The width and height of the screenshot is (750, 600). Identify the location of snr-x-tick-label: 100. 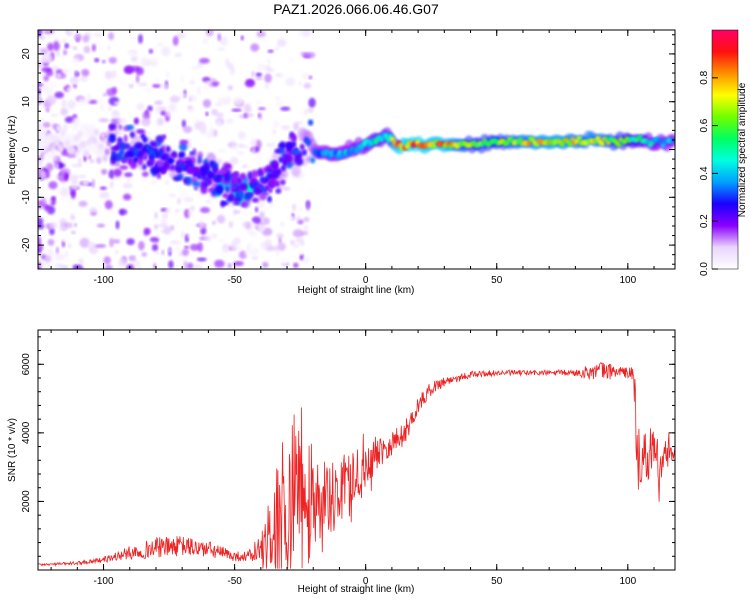
(627, 581).